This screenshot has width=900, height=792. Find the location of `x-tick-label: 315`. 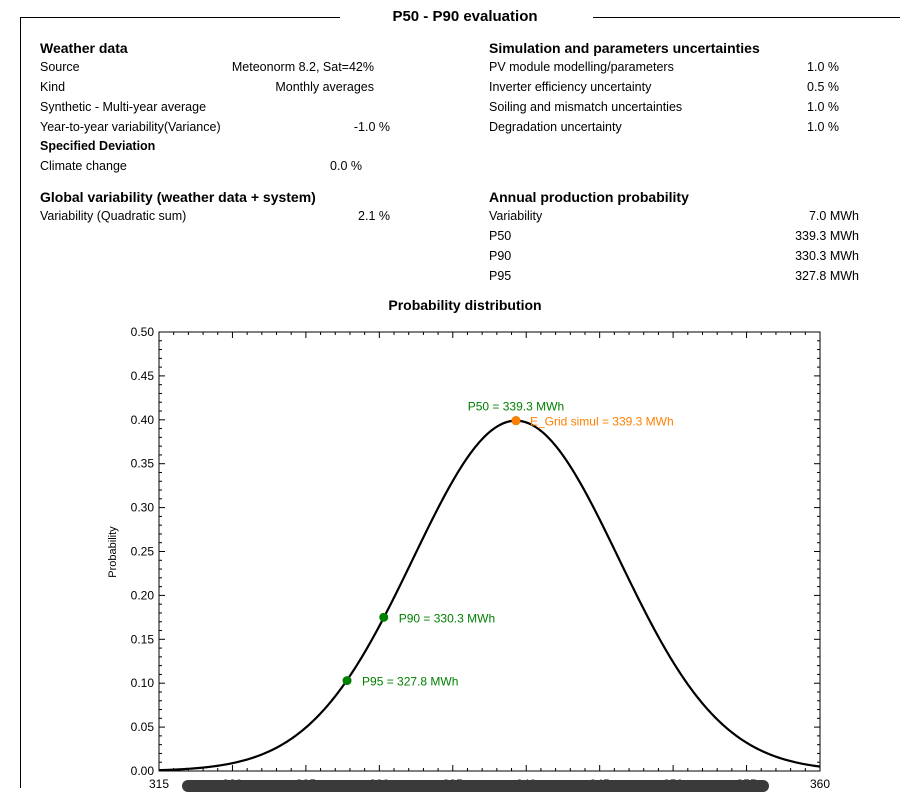

x-tick-label: 315 is located at coordinates (159, 782).